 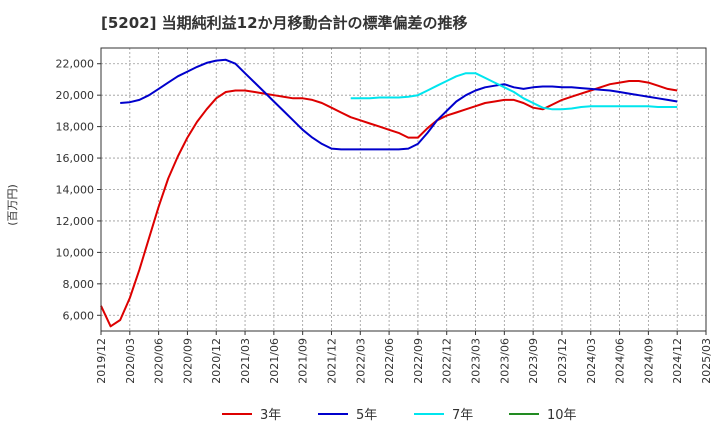 I want to click on x-tick-label: 2020/06, so click(x=159, y=361).